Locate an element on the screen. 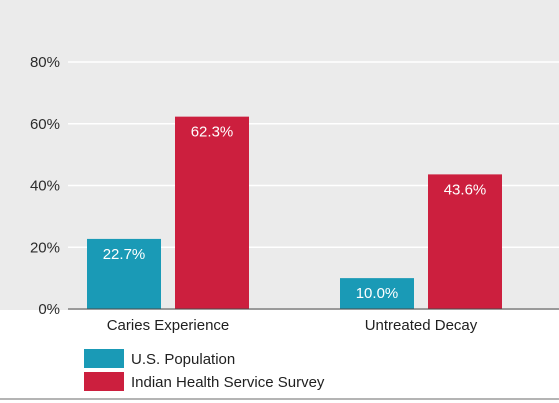 This screenshot has height=403, width=559. y-tick-label: 60% is located at coordinates (45, 124).